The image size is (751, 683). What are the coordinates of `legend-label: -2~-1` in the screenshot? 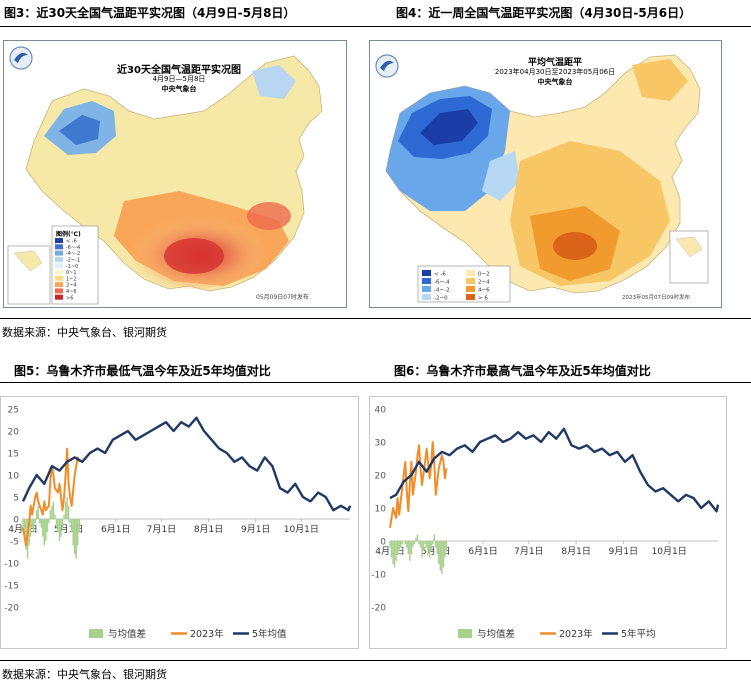 It's located at (73, 261).